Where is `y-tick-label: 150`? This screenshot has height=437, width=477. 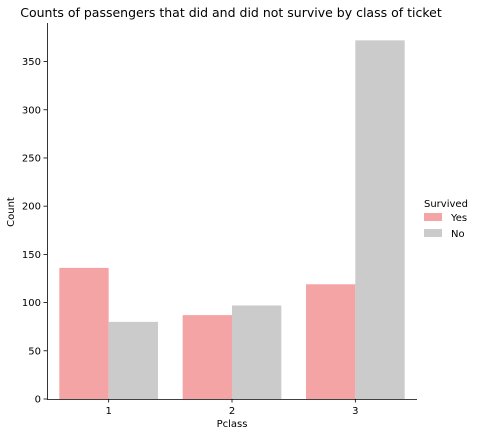 y-tick-label: 150 is located at coordinates (31, 255).